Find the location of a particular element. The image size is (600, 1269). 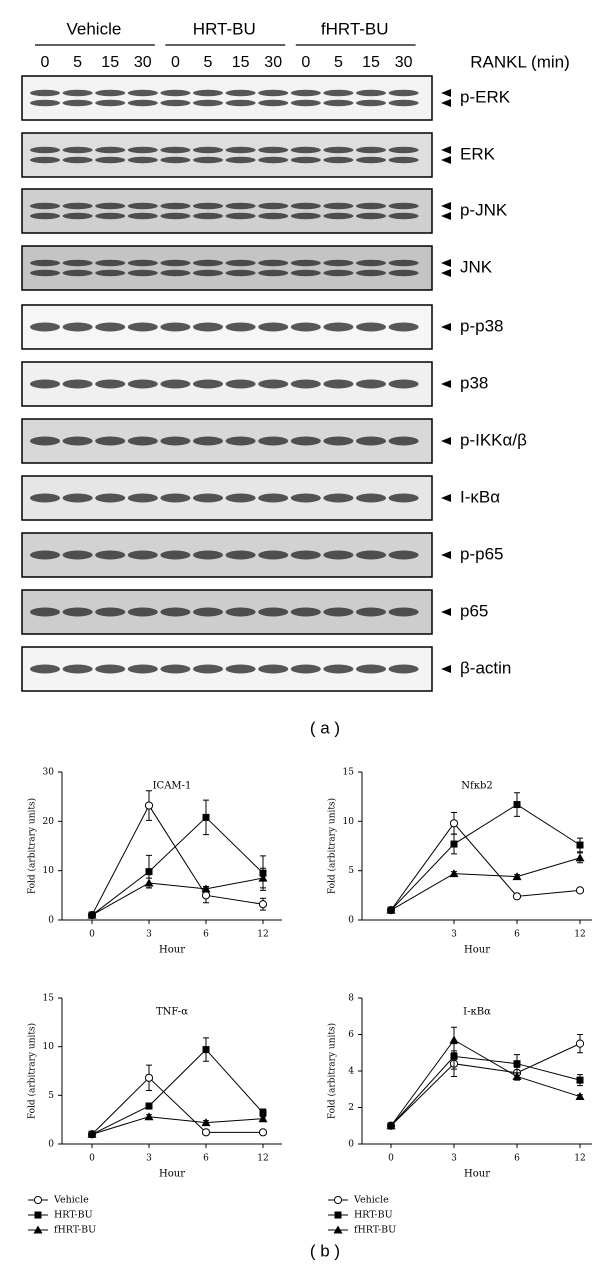

y-tick-label: 2 is located at coordinates (351, 1108).